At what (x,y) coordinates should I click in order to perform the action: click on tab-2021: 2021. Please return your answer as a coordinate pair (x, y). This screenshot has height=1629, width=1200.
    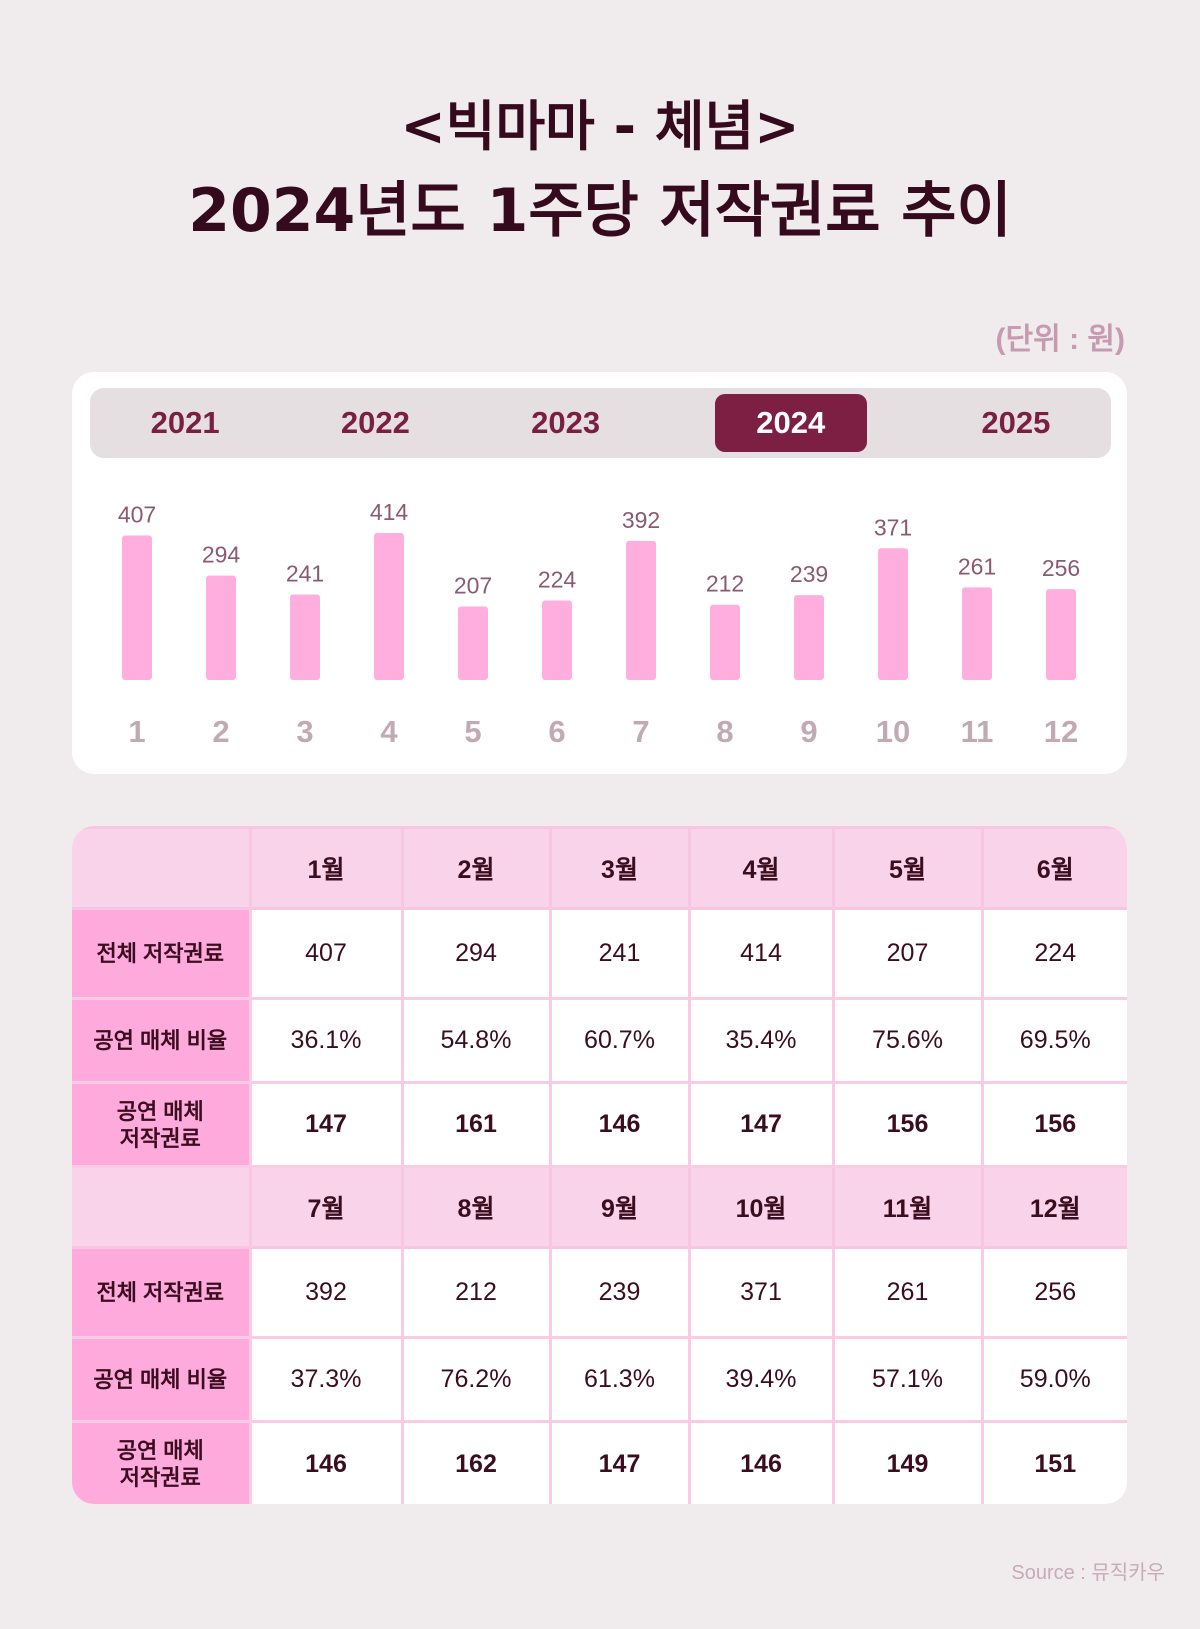
    Looking at the image, I should click on (185, 422).